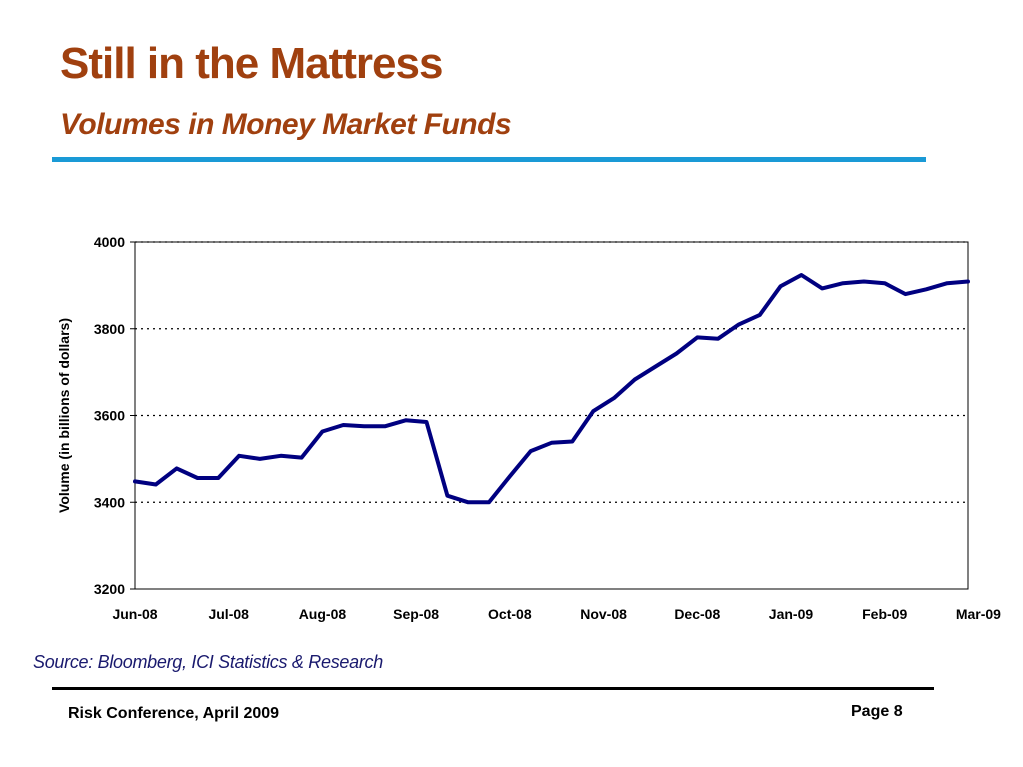  I want to click on x-tick-label: Jul-08, so click(228, 614).